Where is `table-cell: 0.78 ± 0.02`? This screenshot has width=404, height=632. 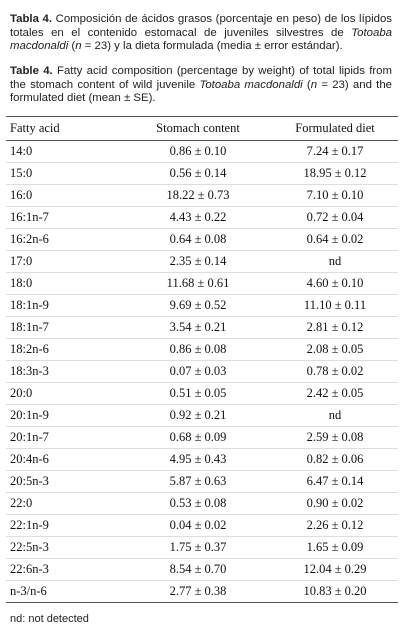 table-cell: 0.78 ± 0.02 is located at coordinates (335, 371).